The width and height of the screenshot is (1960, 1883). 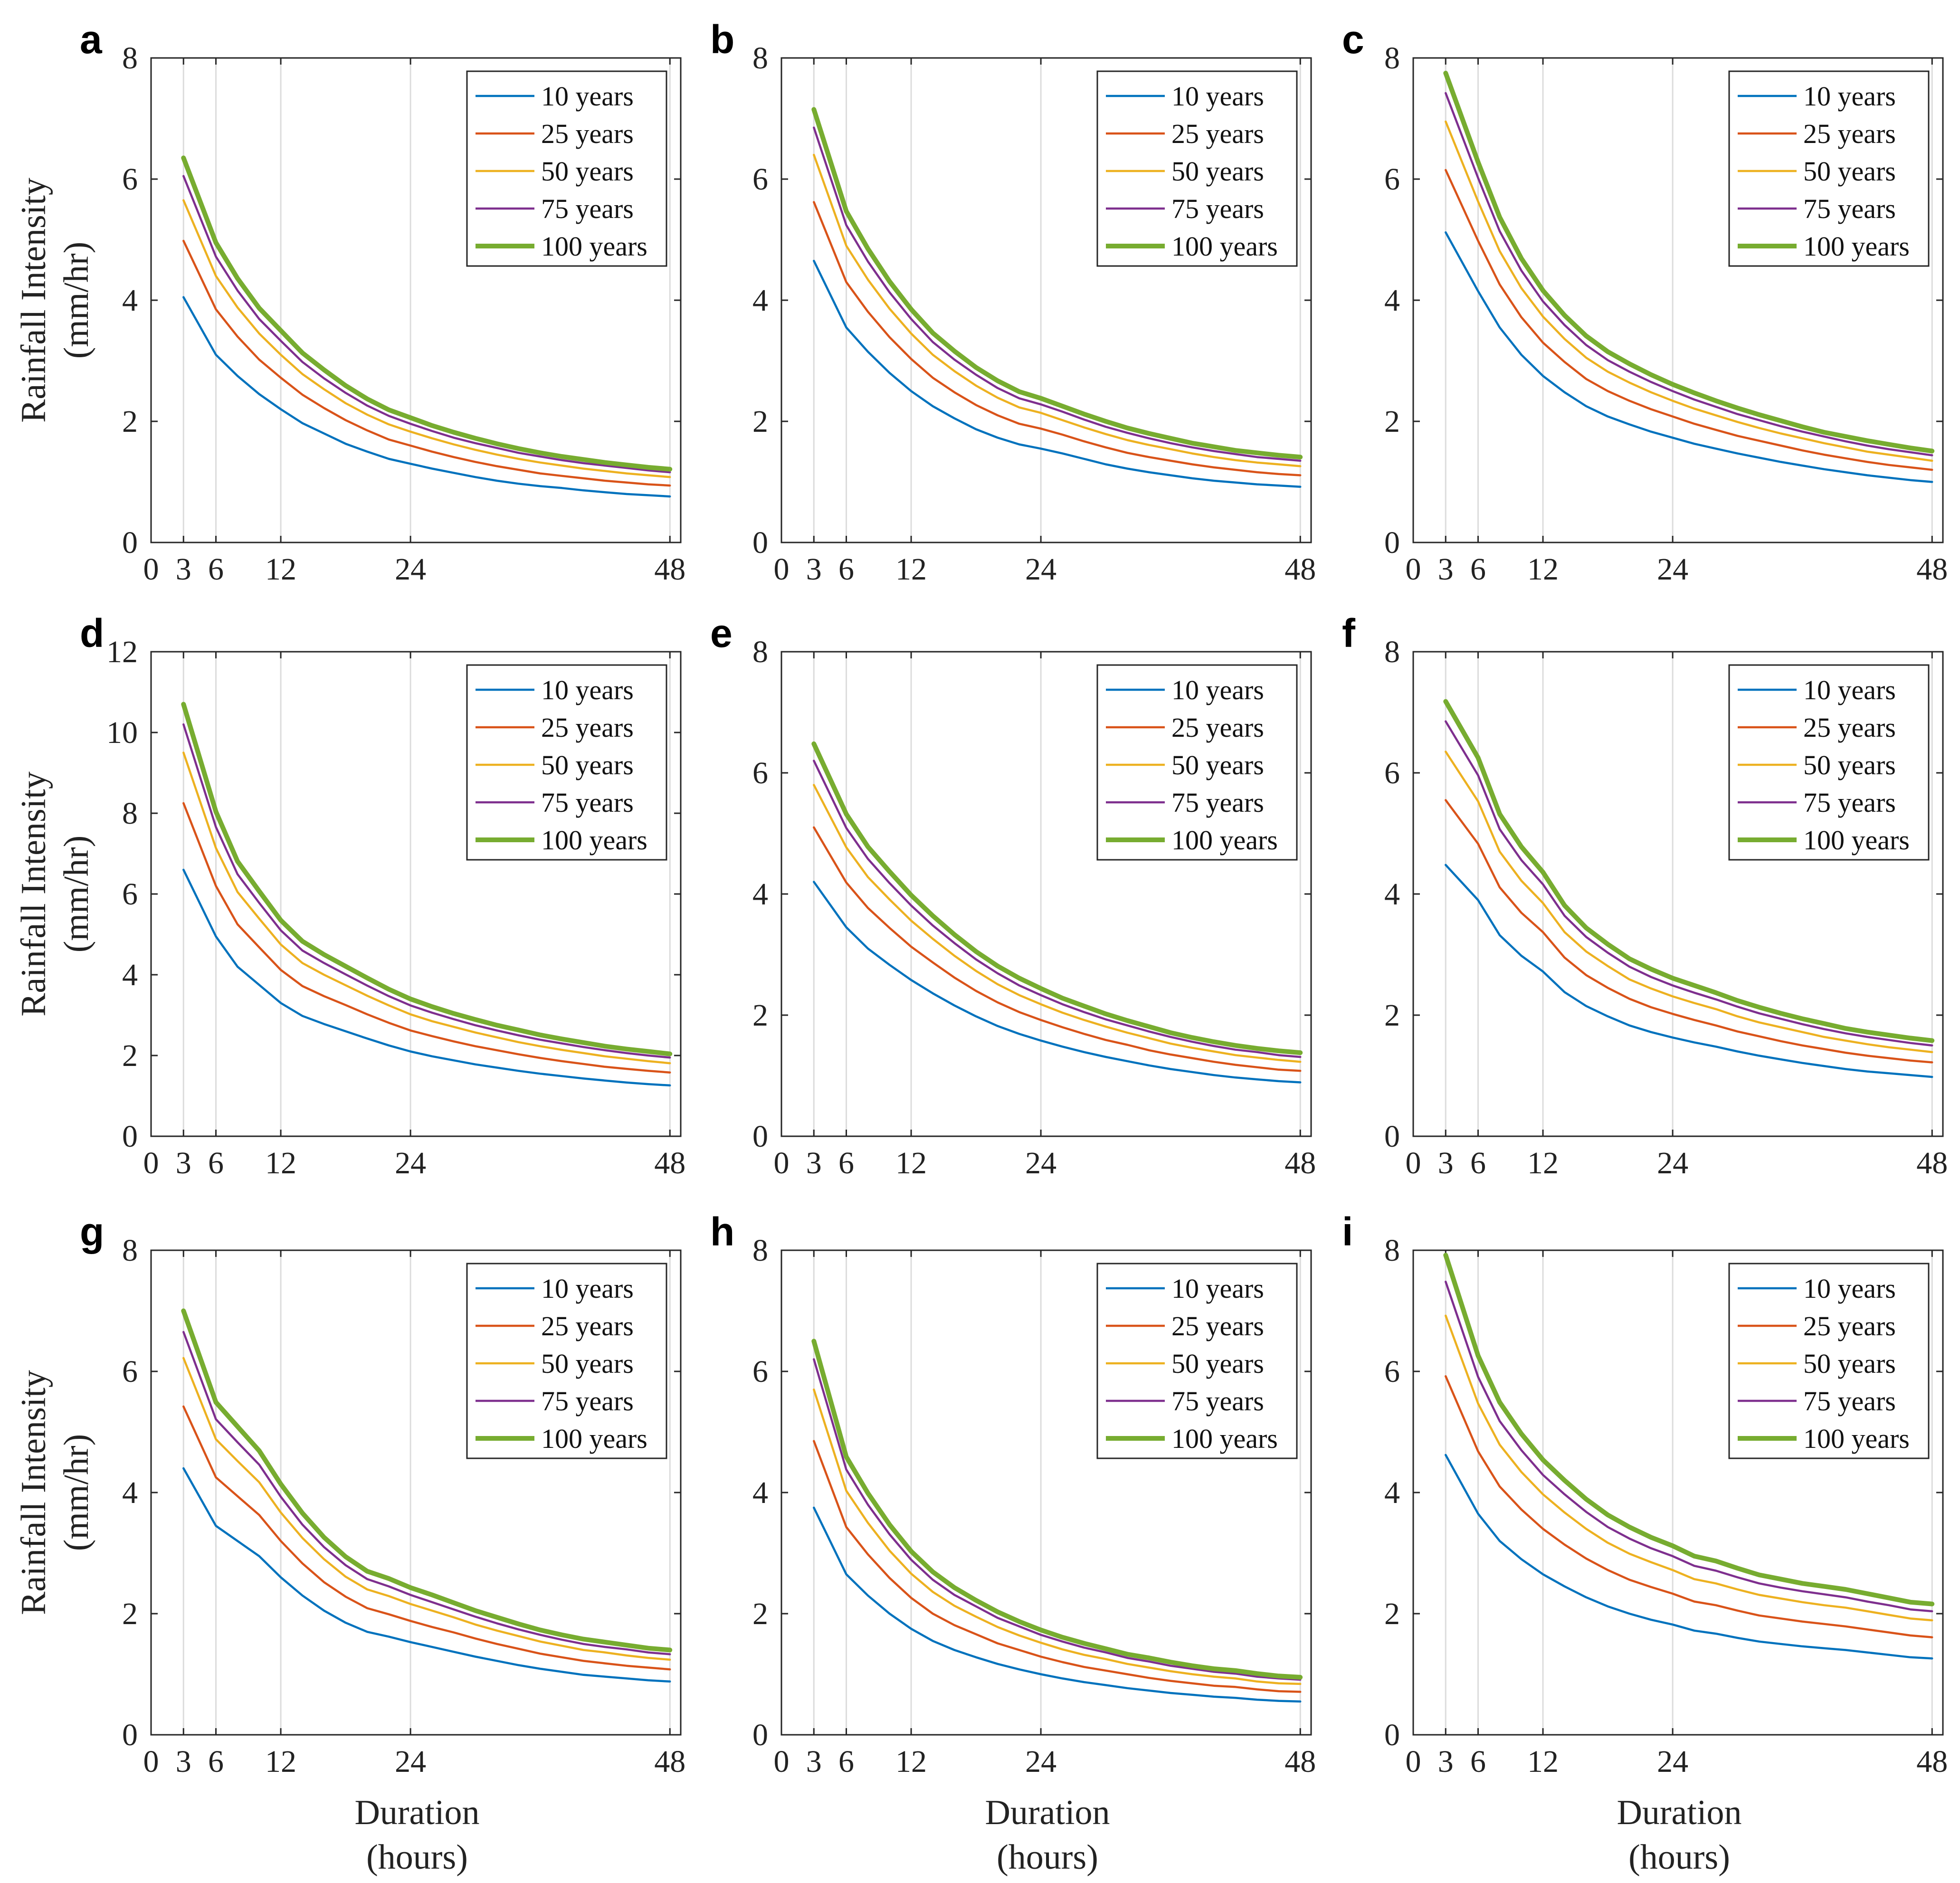 What do you see at coordinates (33, 1492) in the screenshot?
I see `y-axis-label: Rainfall Intensity` at bounding box center [33, 1492].